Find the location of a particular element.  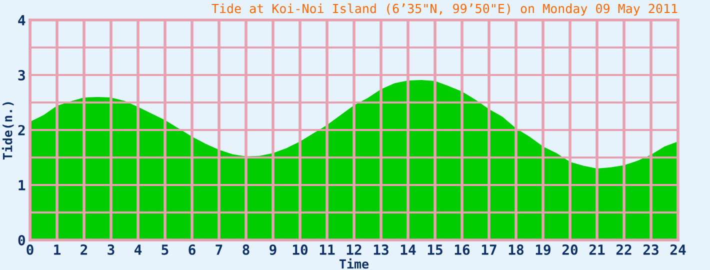

y-axis-title: Tide(n.) is located at coordinates (8, 131).